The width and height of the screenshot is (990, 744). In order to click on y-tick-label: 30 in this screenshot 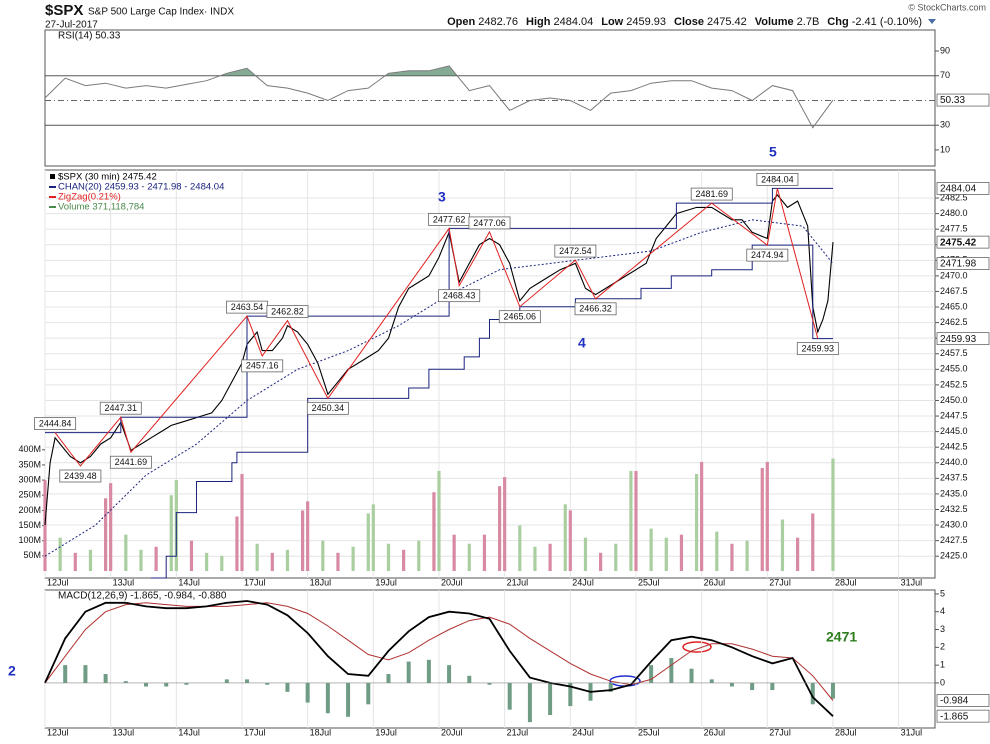, I will do `click(945, 125)`.